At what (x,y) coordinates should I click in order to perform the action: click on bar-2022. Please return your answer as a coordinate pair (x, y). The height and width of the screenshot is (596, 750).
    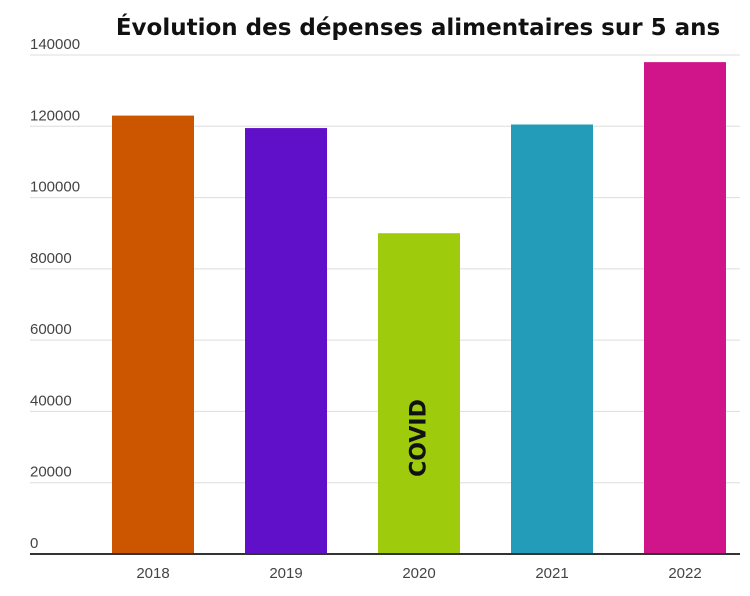
    Looking at the image, I should click on (685, 308).